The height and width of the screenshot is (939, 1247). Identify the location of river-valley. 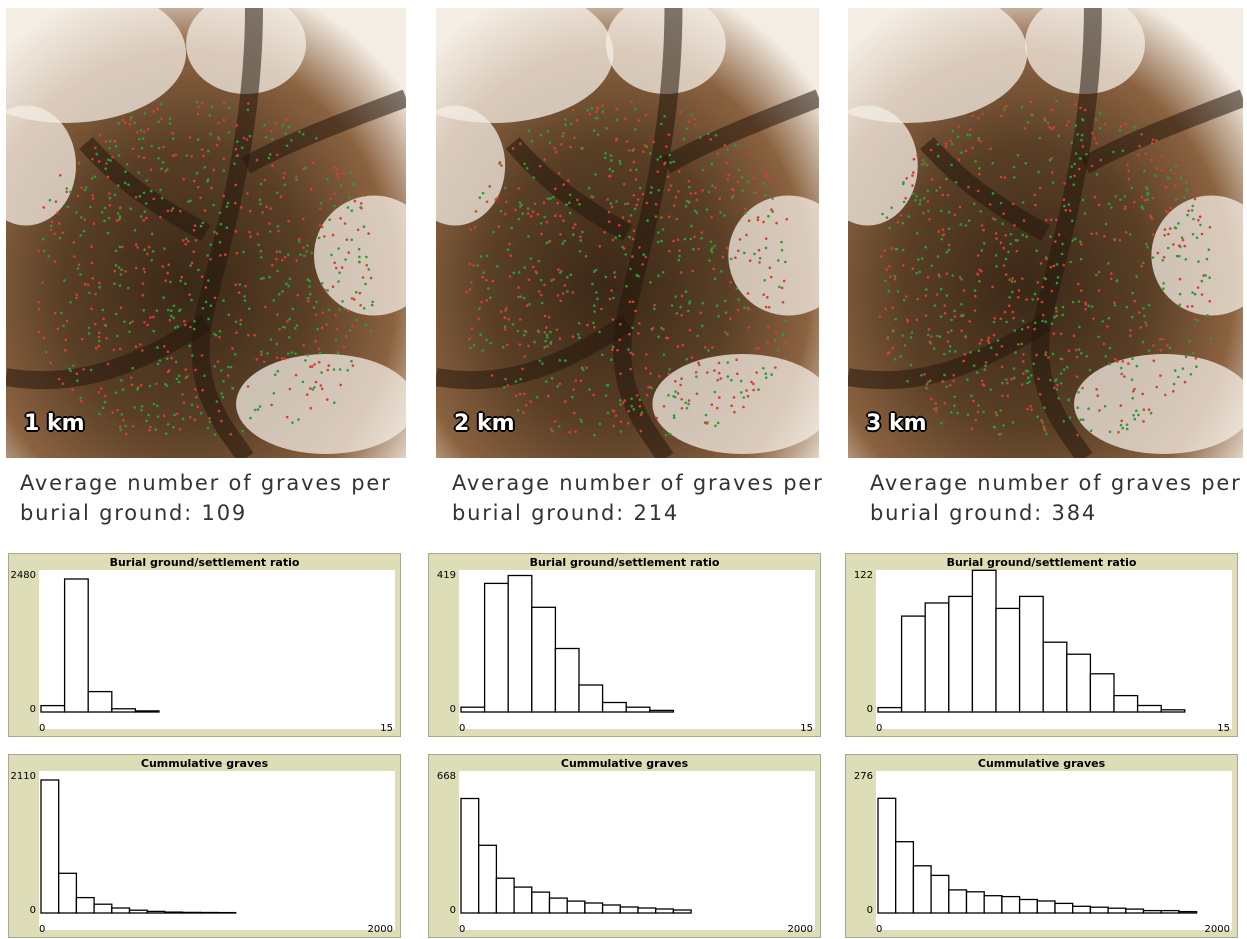
(569, 189).